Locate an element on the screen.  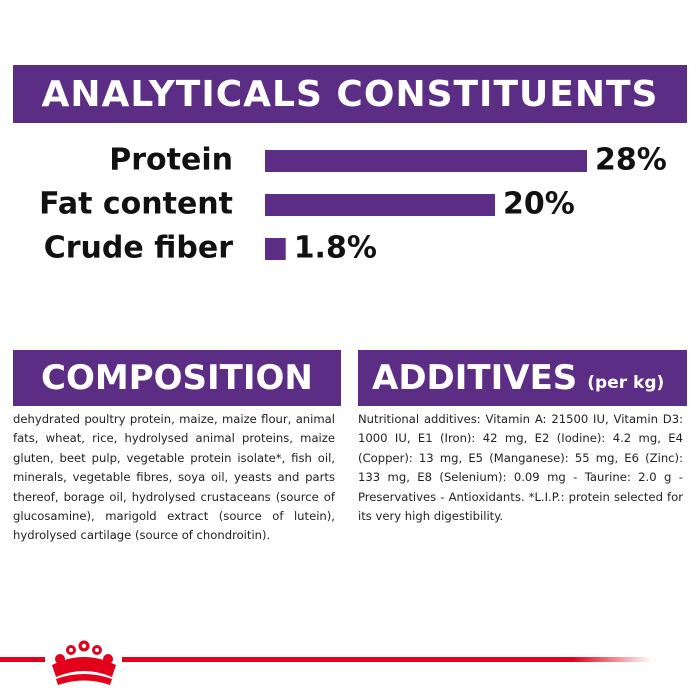
value-label: 20% is located at coordinates (539, 204).